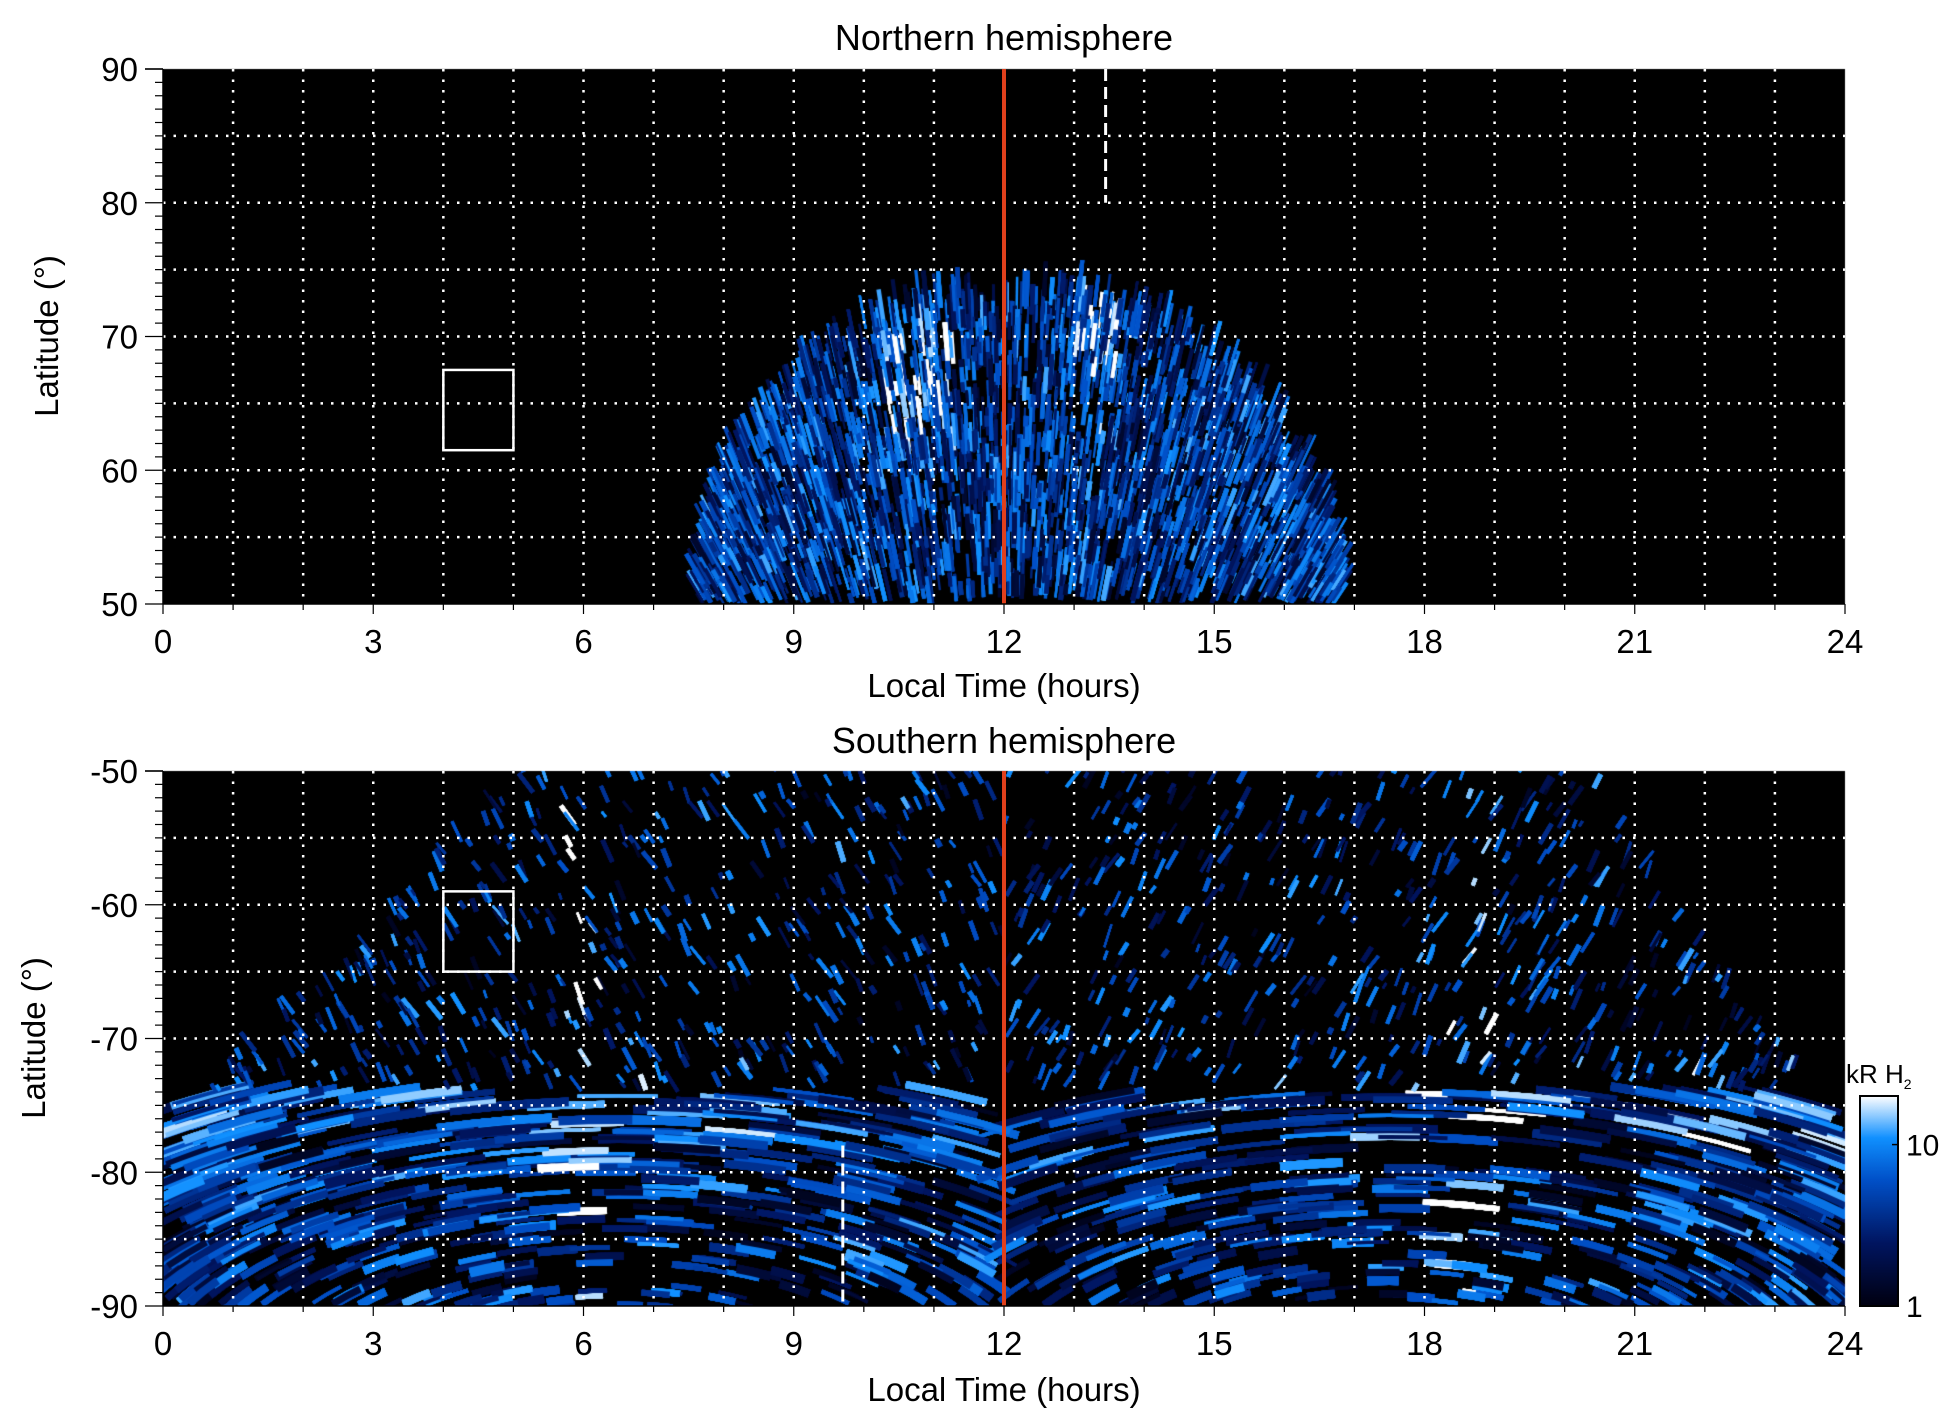 This screenshot has width=1950, height=1423. I want to click on y-tick-label: 60, so click(119, 470).